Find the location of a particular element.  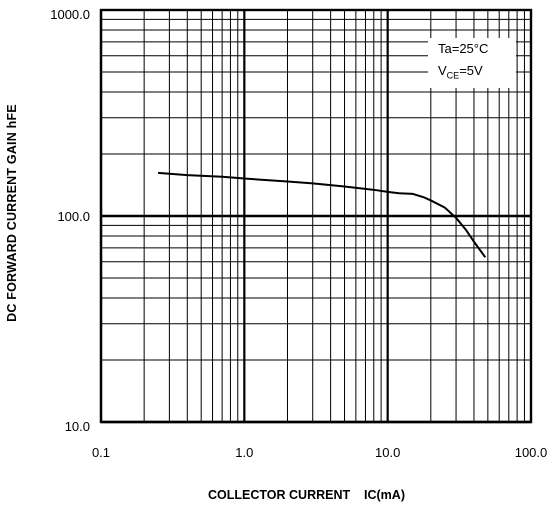

series-layer is located at coordinates (322, 214).